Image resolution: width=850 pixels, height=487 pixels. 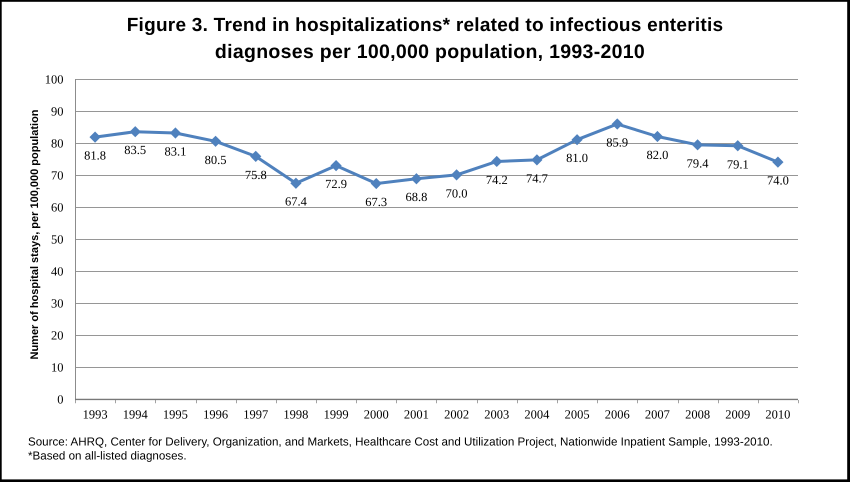 I want to click on svg-text: 2009, so click(x=737, y=415).